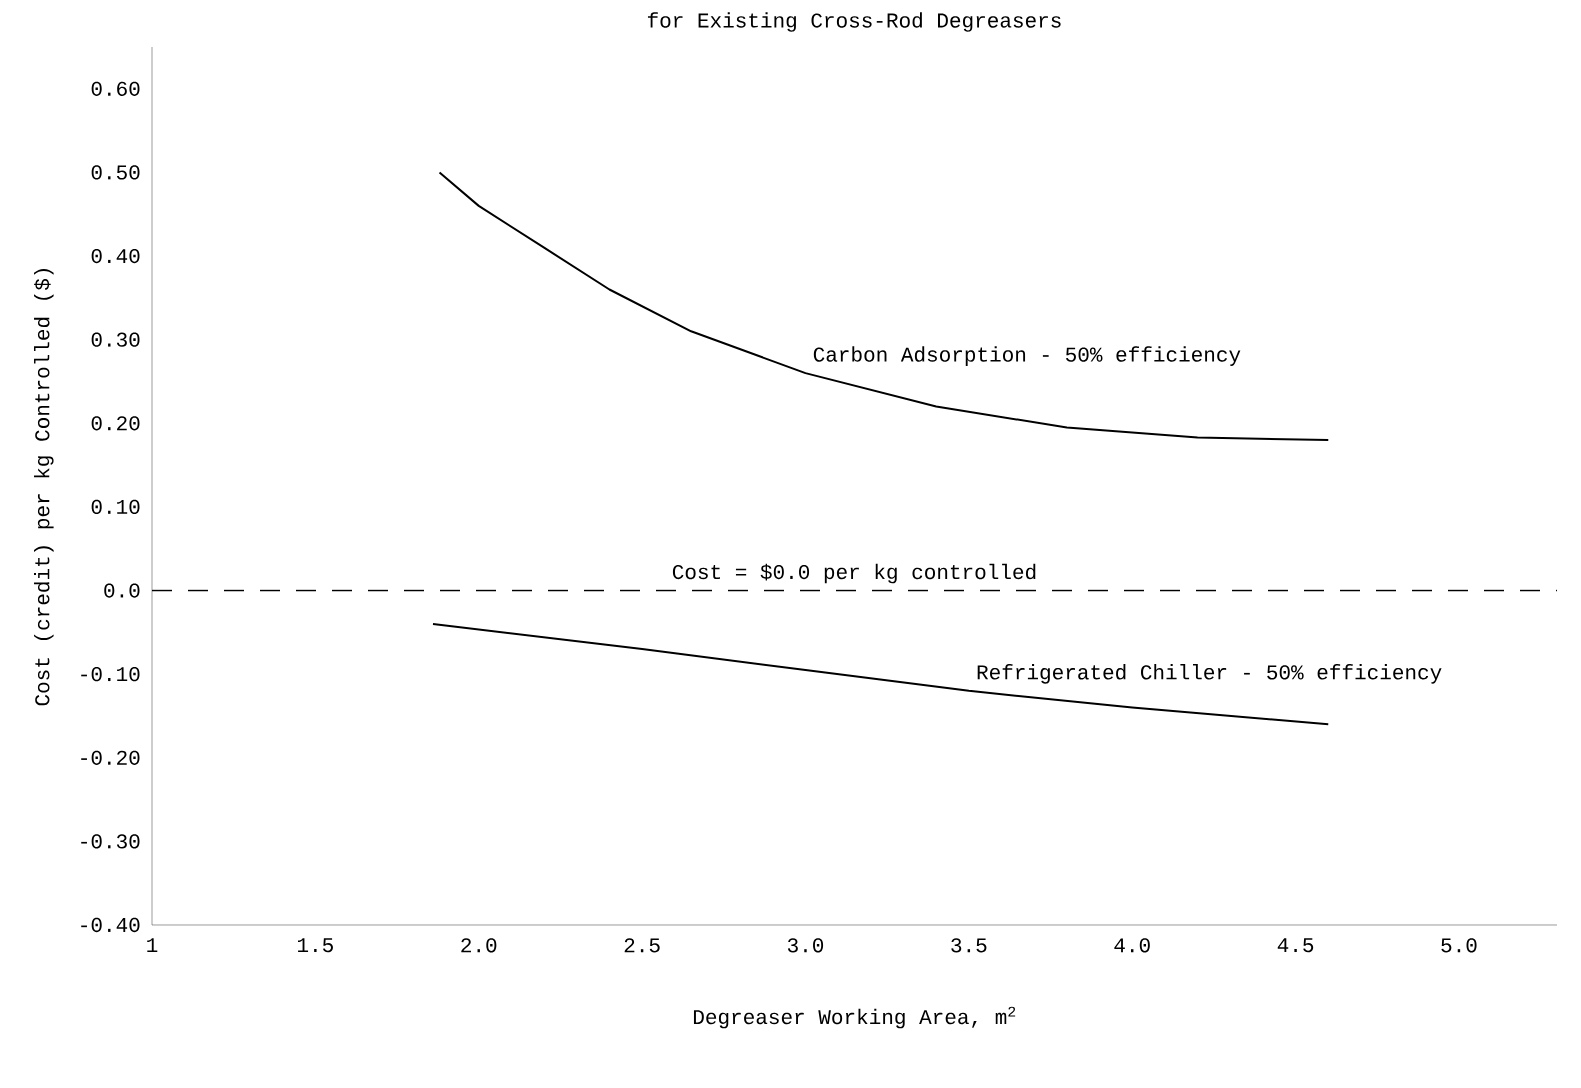 The height and width of the screenshot is (1088, 1581). I want to click on x-tick-label: 1, so click(152, 945).